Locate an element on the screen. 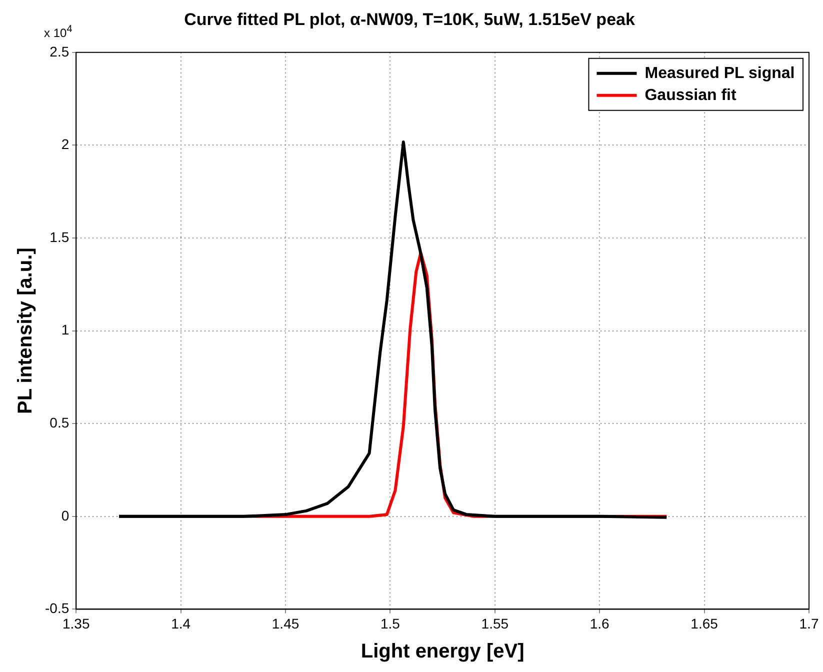  y-tick-label: 0 is located at coordinates (65, 515).